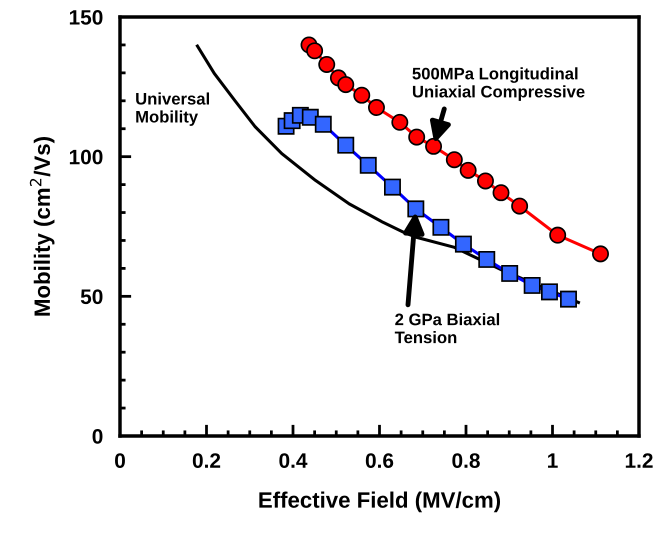 This screenshot has width=657, height=544. What do you see at coordinates (86, 17) in the screenshot?
I see `y-tick-label: 150` at bounding box center [86, 17].